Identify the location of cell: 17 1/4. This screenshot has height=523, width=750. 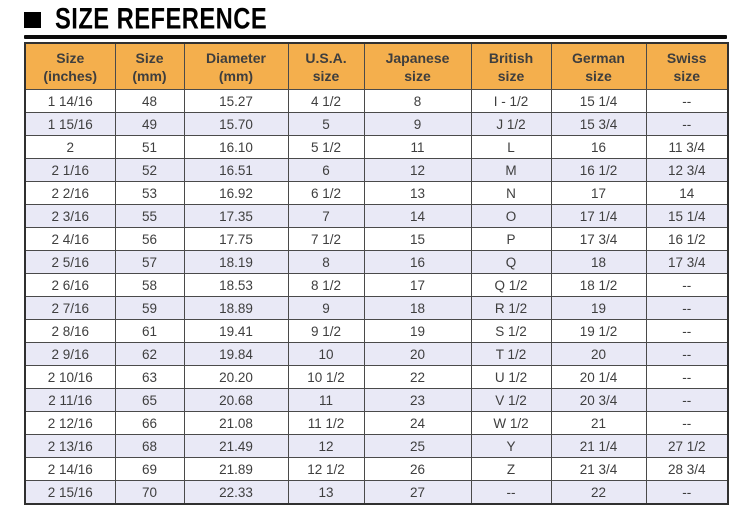
(598, 216).